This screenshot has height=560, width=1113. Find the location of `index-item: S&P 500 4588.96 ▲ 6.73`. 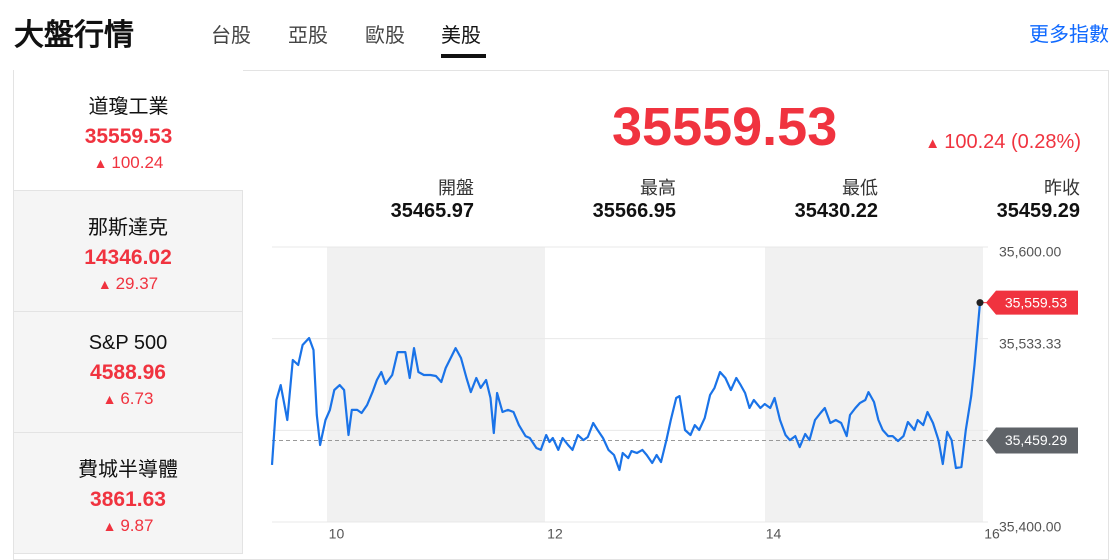

index-item: S&P 500 4588.96 ▲ 6.73 is located at coordinates (128, 372).